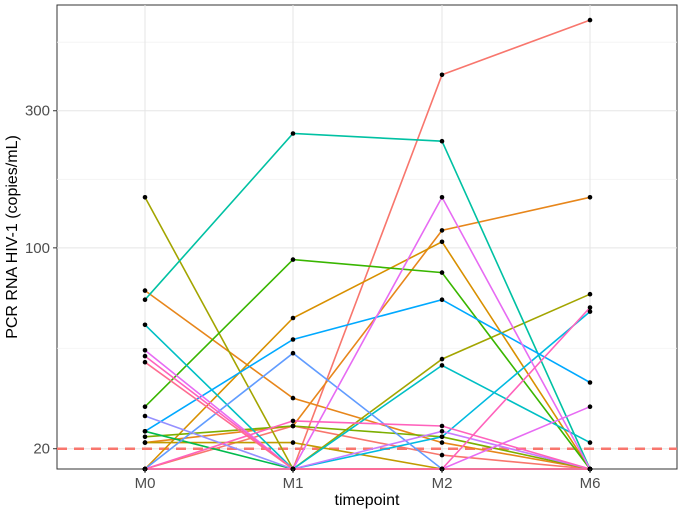 The width and height of the screenshot is (682, 512). Describe the element at coordinates (293, 483) in the screenshot. I see `x-tick-label-m1: M1` at that location.